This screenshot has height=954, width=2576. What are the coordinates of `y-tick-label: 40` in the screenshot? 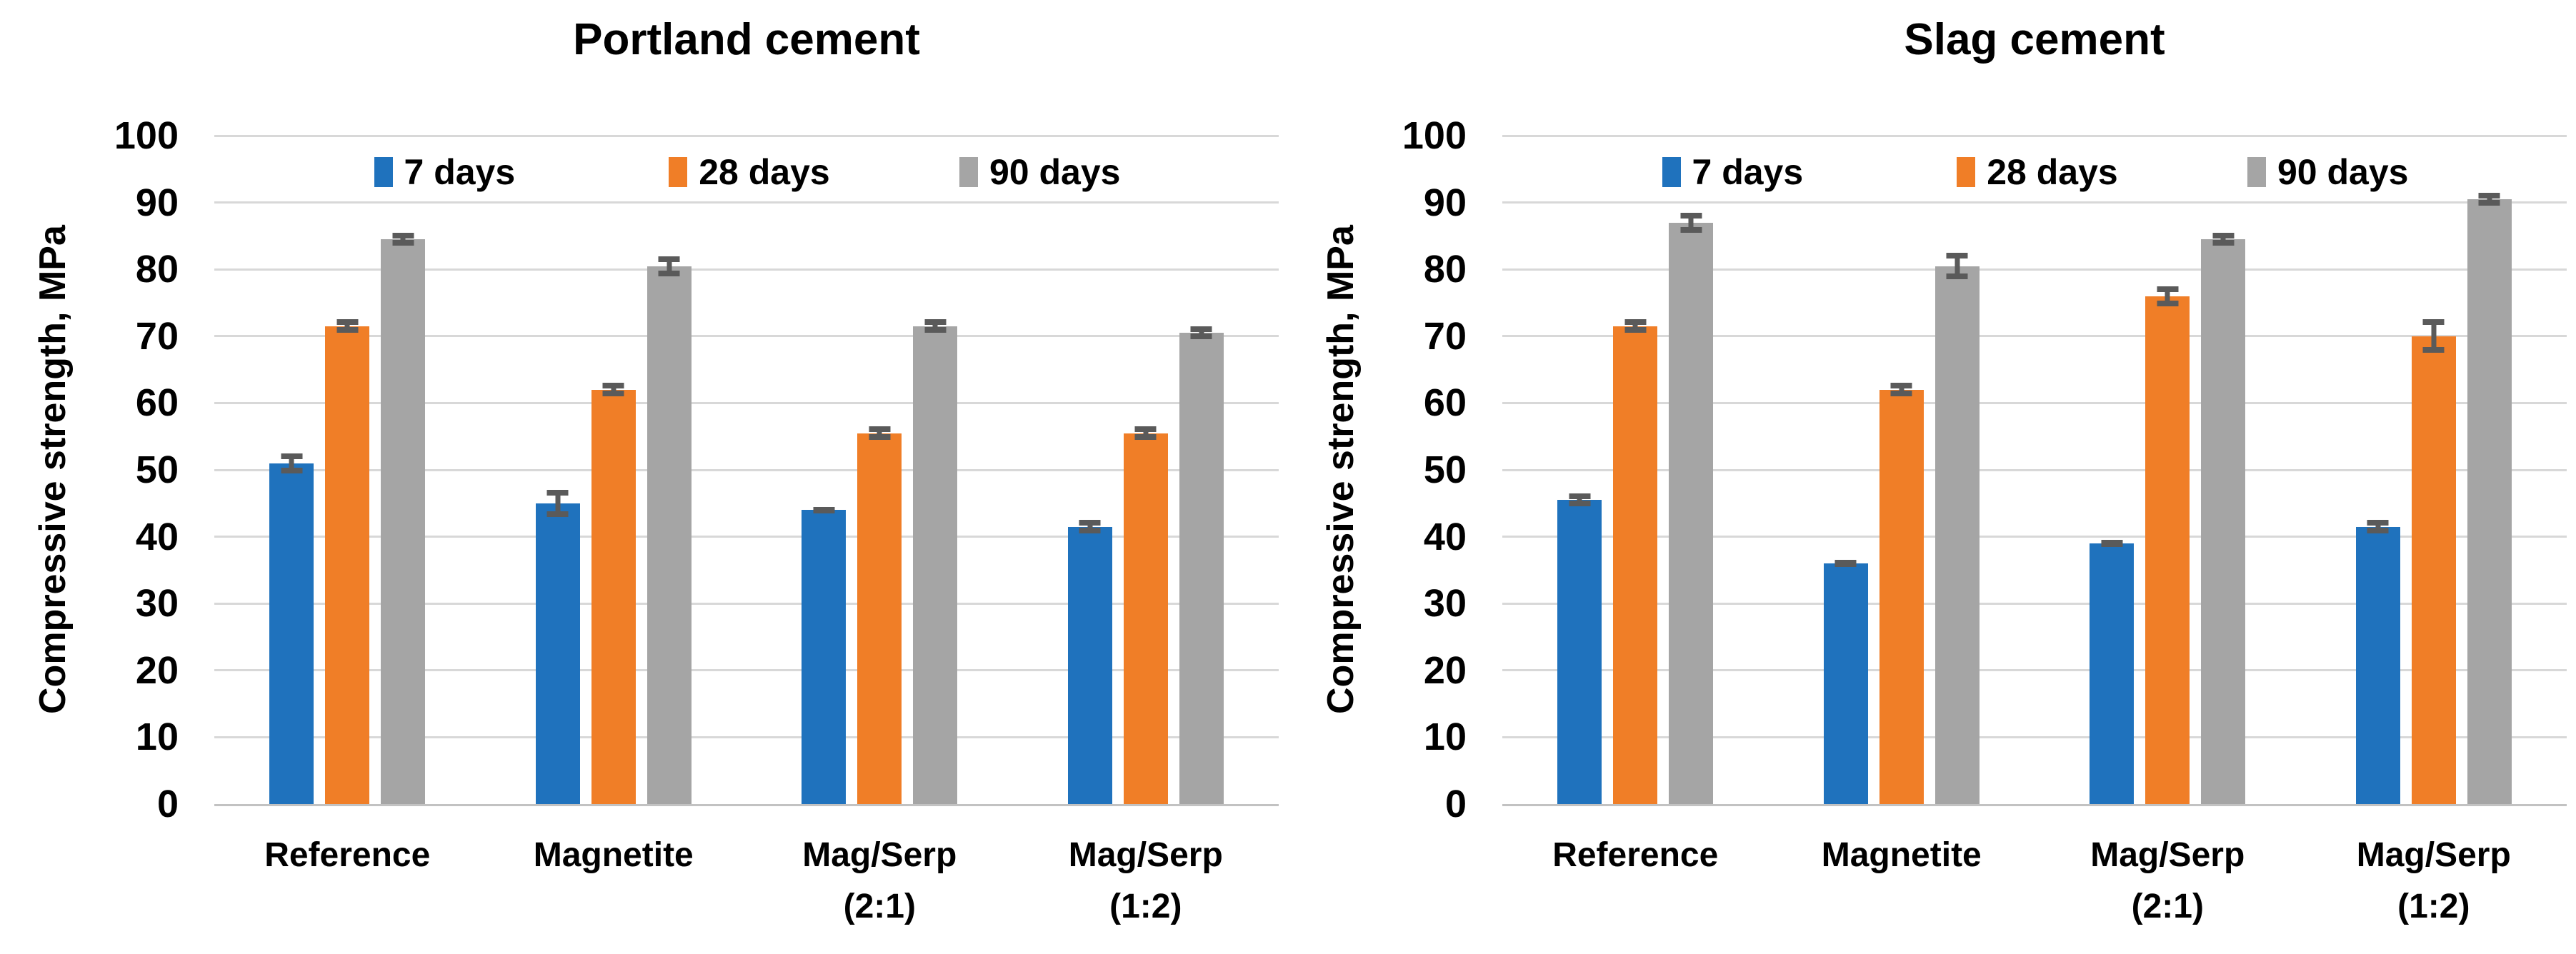 It's located at (1445, 536).